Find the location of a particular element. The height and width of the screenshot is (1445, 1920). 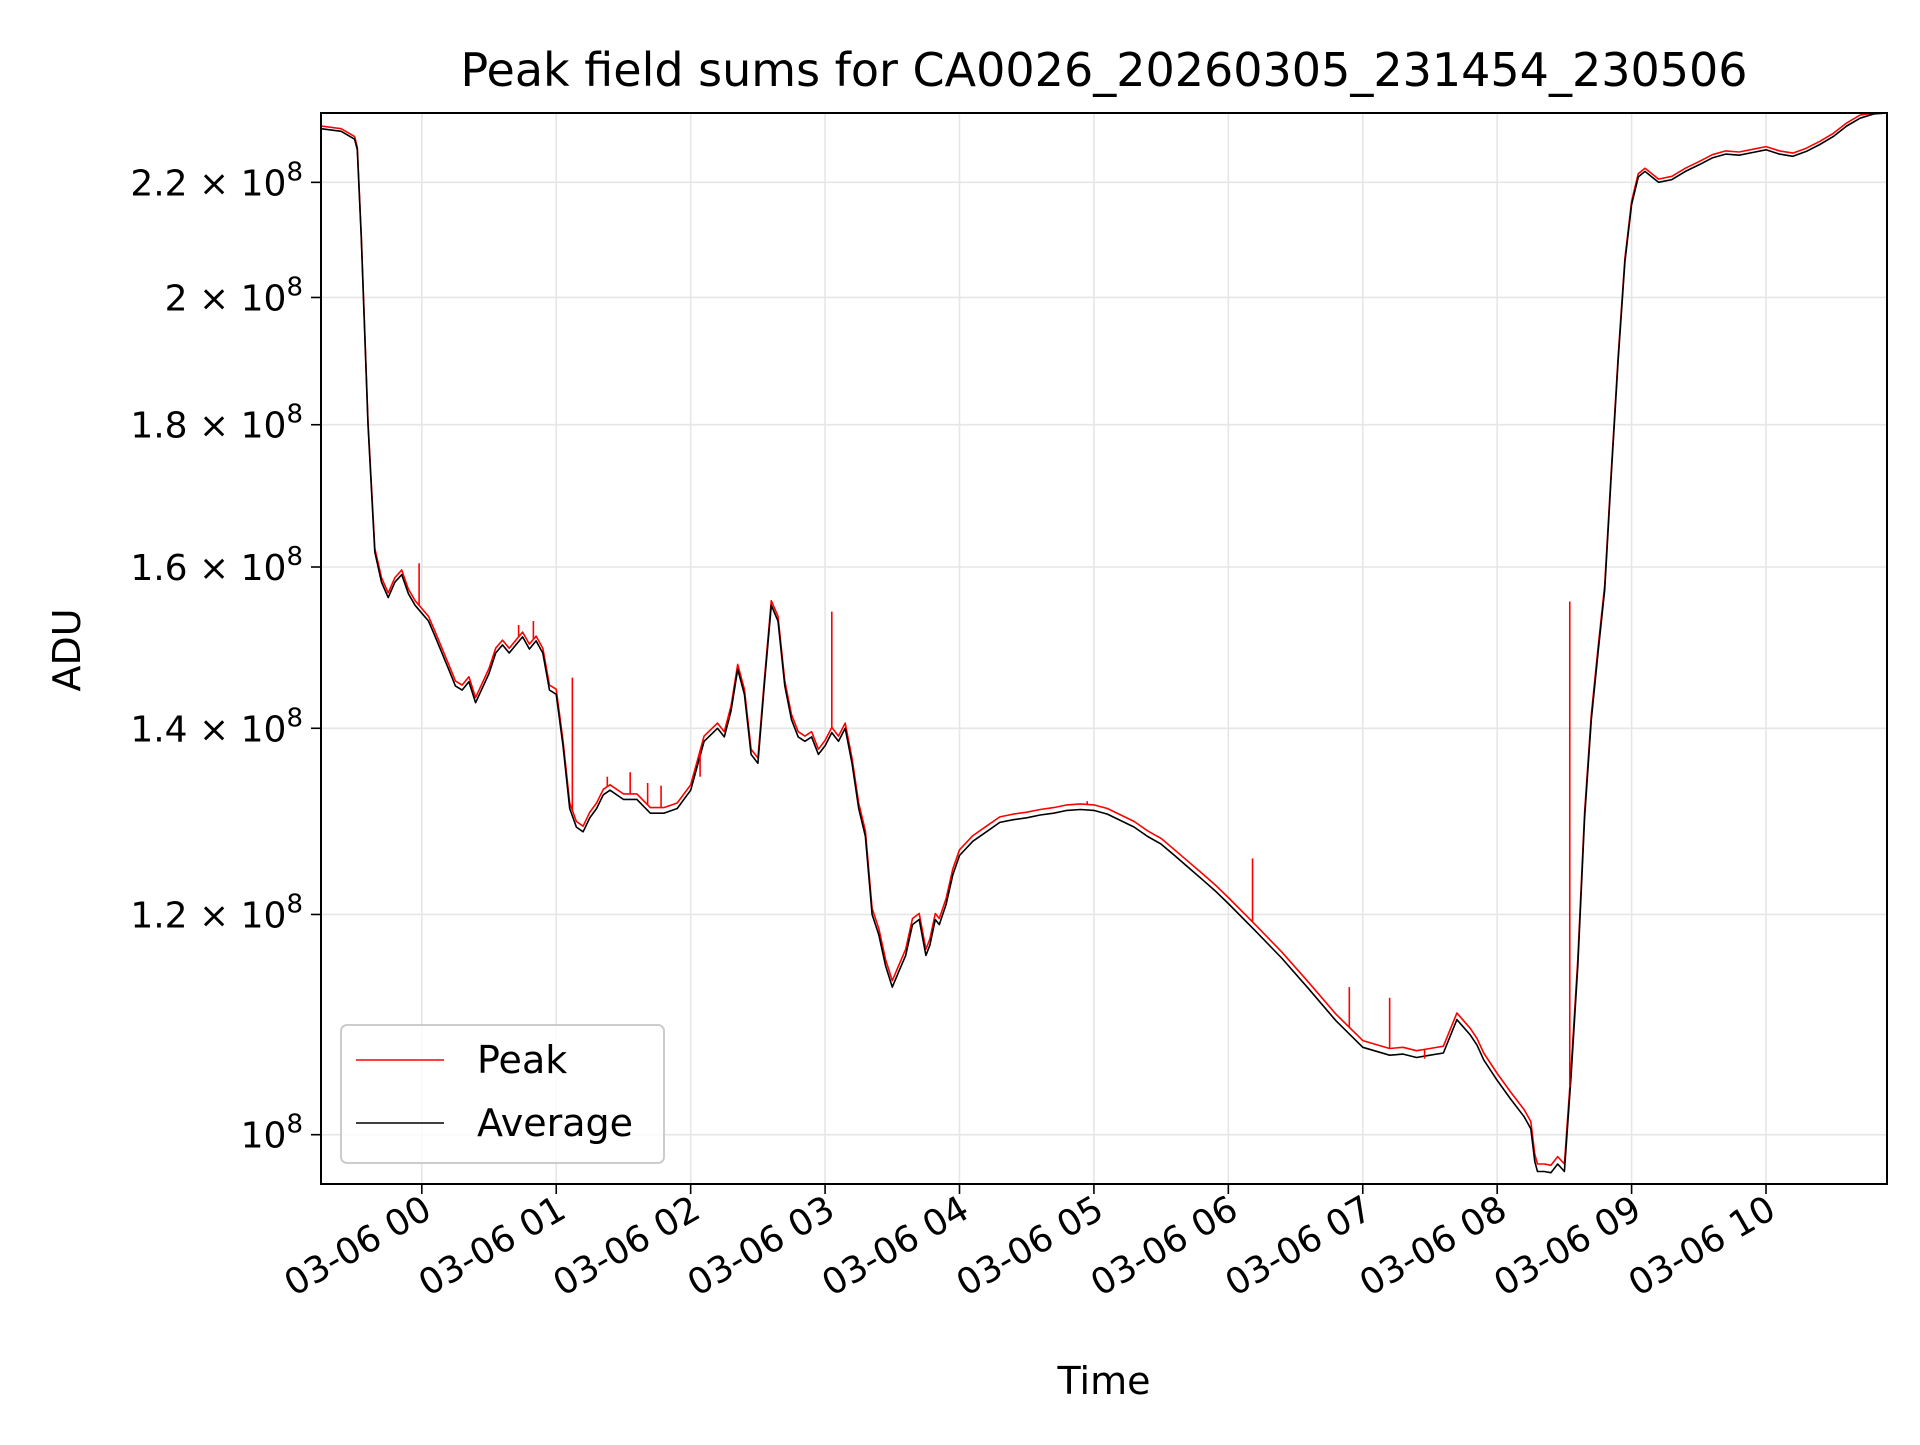

y-tick-label: 1.4 × 10⁸ is located at coordinates (216, 726).